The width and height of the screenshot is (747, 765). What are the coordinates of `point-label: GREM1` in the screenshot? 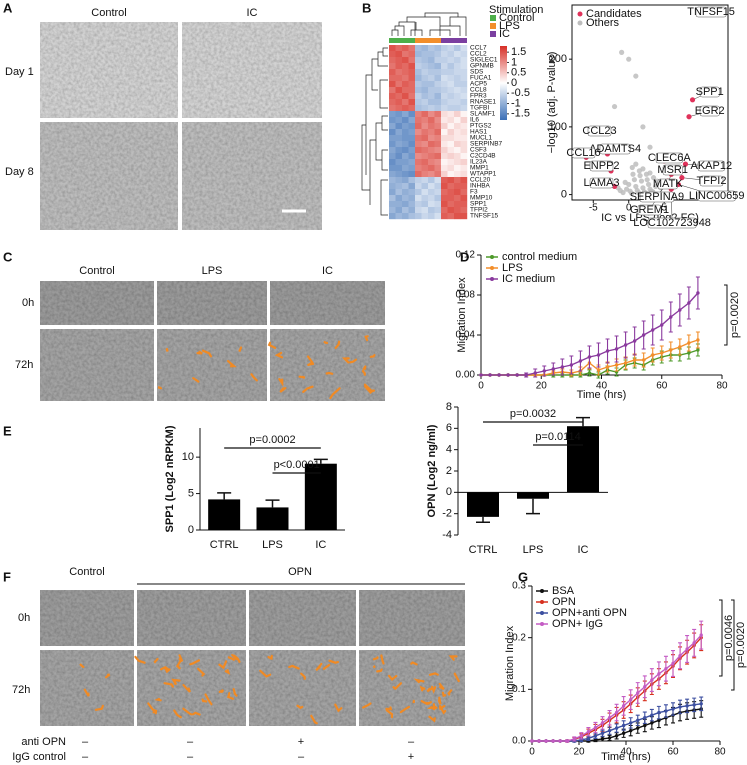 It's located at (649, 210).